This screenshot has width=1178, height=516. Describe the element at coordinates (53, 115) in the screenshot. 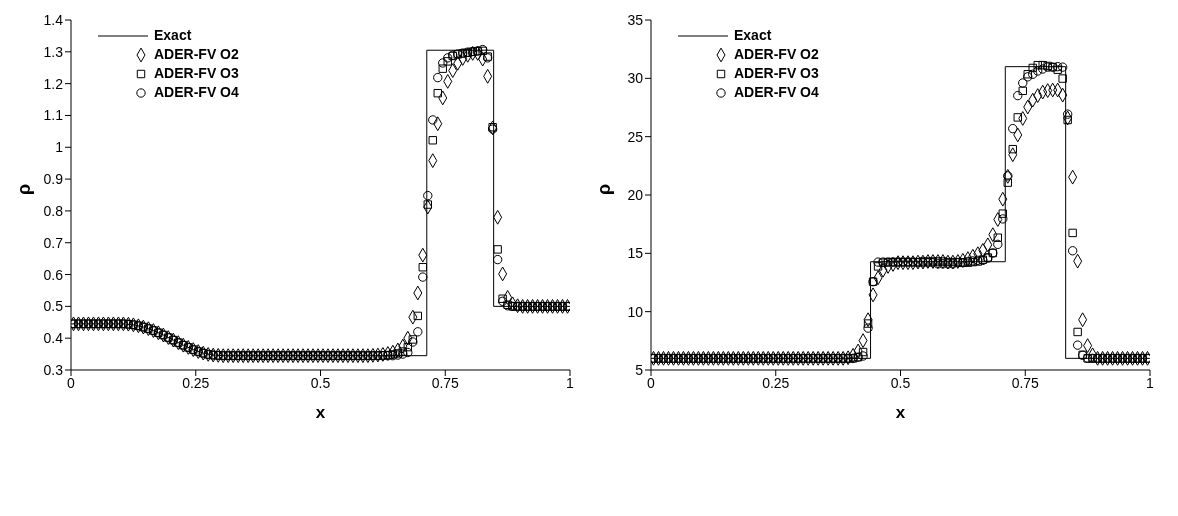

I see `y-tick-label: 1.1` at that location.